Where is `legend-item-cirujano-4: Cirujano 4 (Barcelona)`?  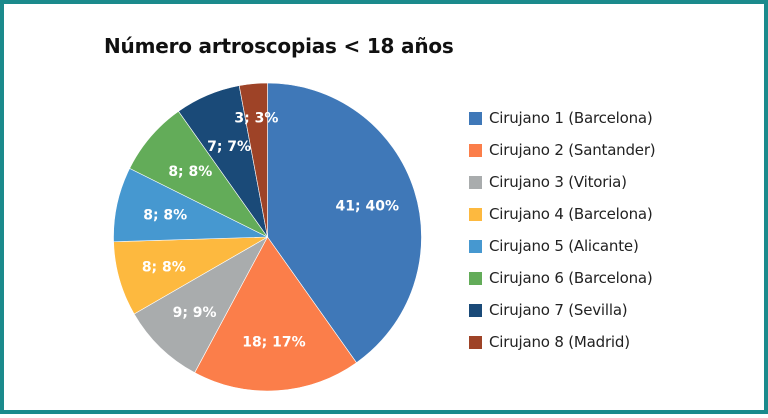 legend-item-cirujano-4: Cirujano 4 (Barcelona) is located at coordinates (562, 214).